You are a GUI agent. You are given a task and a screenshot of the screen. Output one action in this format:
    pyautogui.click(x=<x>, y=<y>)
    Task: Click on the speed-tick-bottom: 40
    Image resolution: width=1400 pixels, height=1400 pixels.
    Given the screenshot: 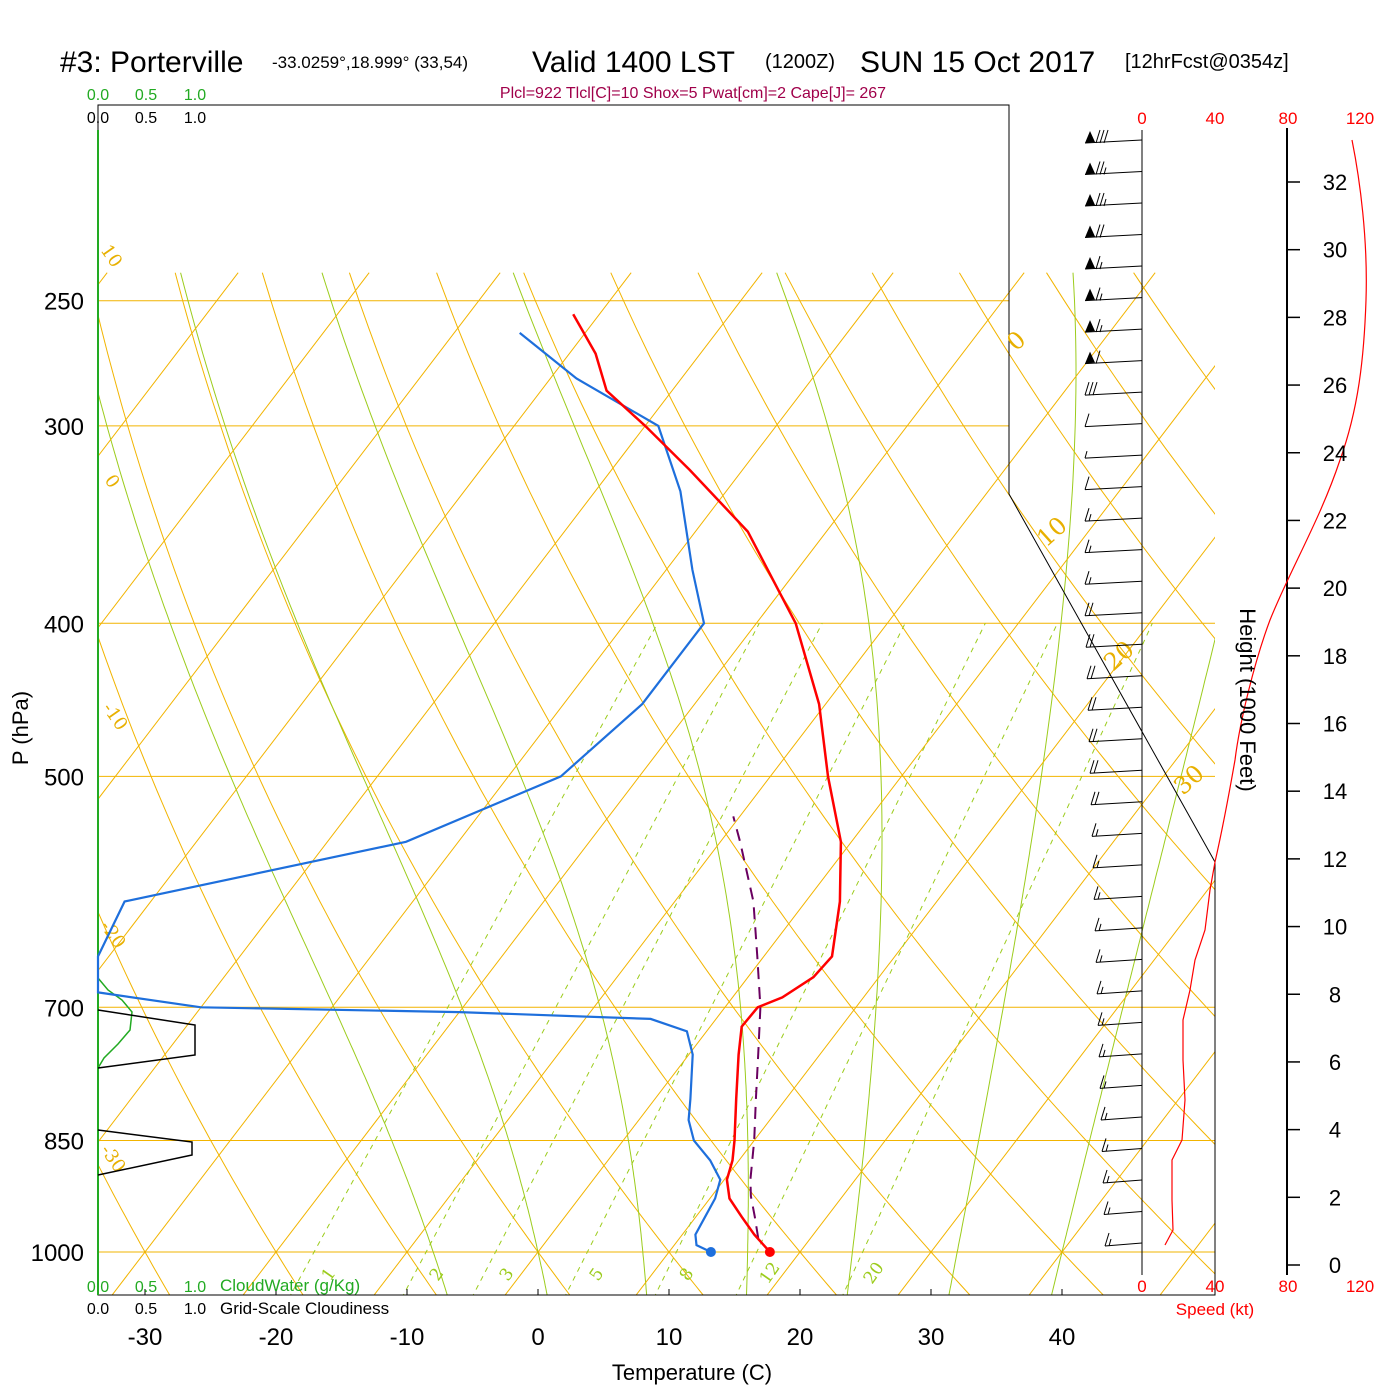 What is the action you would take?
    pyautogui.click(x=1215, y=1286)
    